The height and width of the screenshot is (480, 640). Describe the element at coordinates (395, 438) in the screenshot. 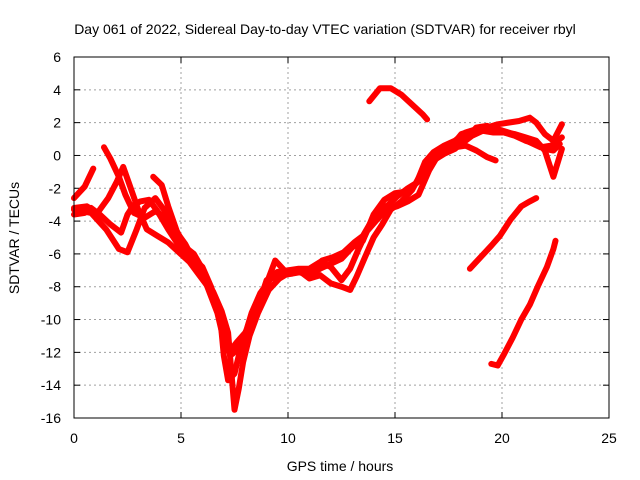

I see `x-tick-label: 15` at that location.